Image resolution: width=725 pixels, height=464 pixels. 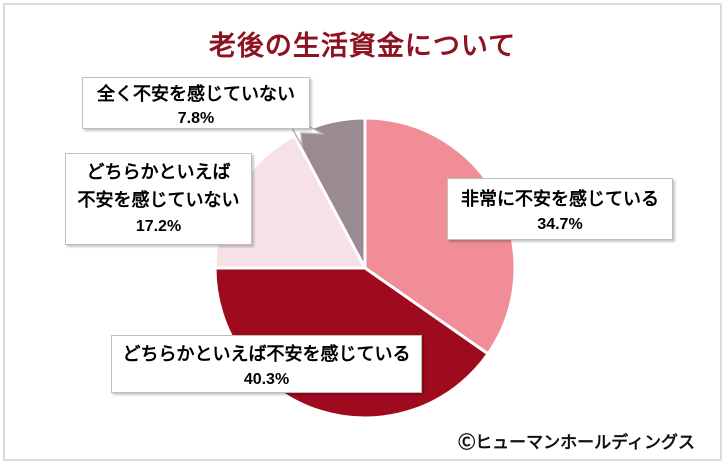 What do you see at coordinates (158, 226) in the screenshot?
I see `callout-percent: 17.2%` at bounding box center [158, 226].